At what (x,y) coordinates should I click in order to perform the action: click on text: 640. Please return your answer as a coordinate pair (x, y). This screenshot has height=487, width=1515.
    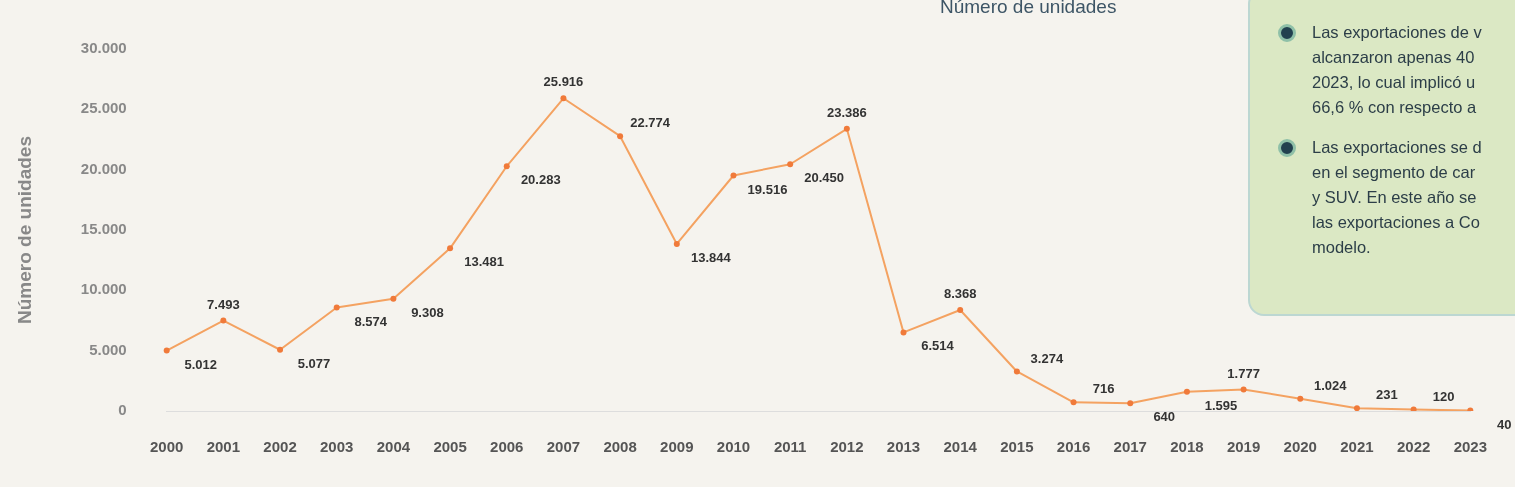
    Looking at the image, I should click on (1164, 417).